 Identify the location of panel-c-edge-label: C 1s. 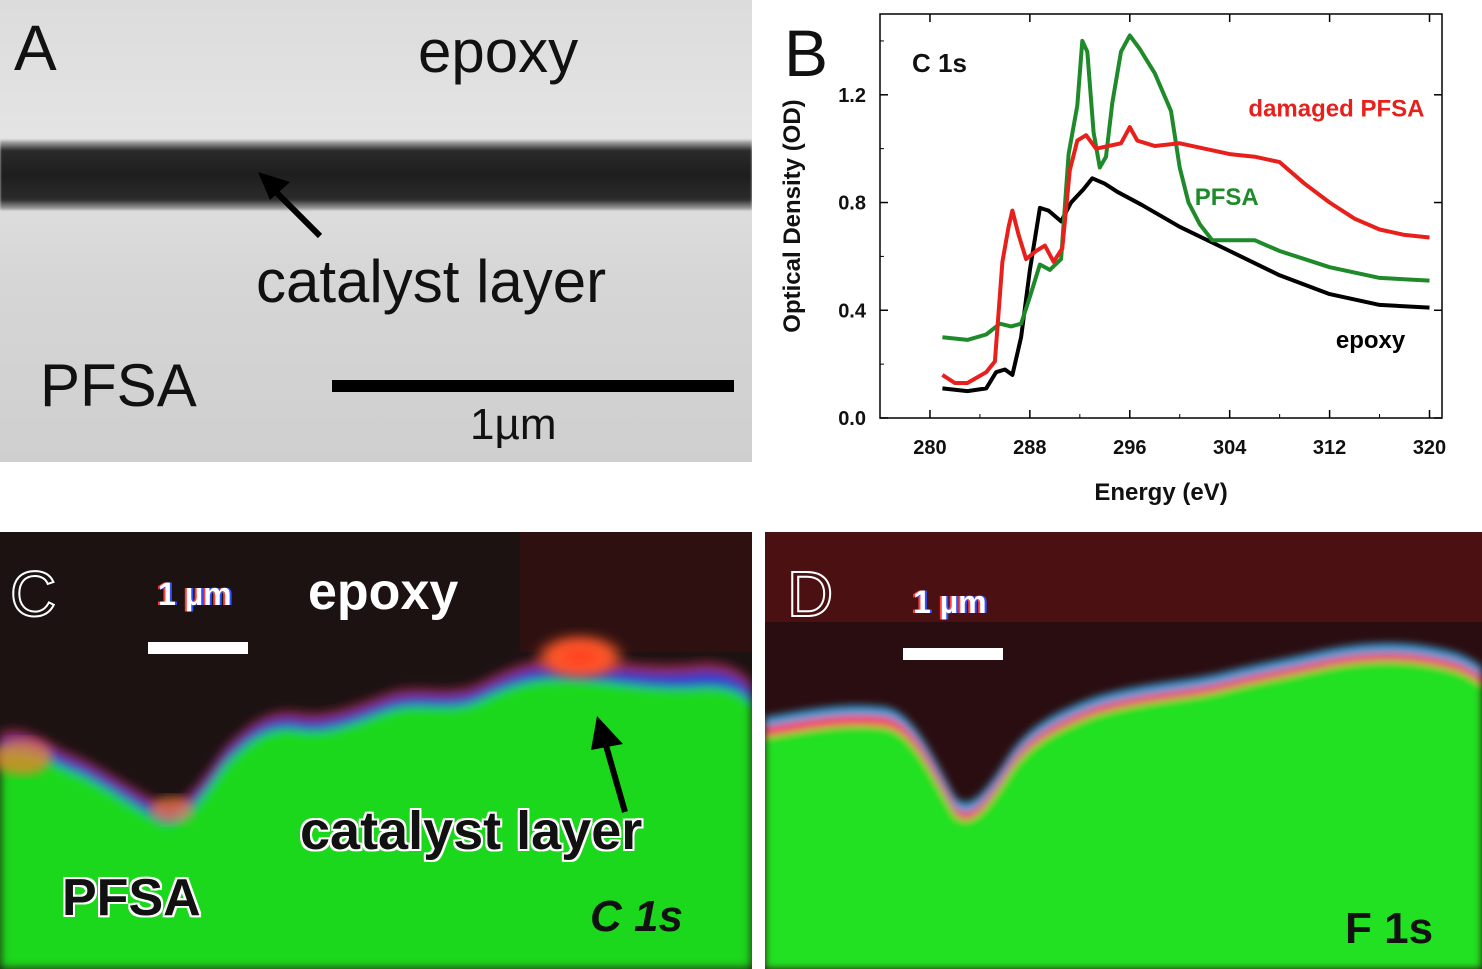
(636, 916).